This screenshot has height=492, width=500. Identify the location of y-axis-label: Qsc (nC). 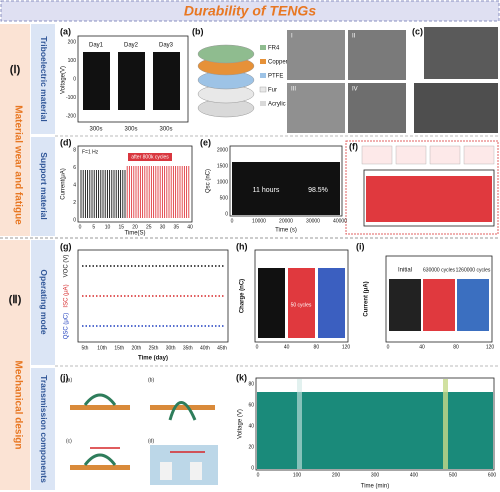
(209, 181).